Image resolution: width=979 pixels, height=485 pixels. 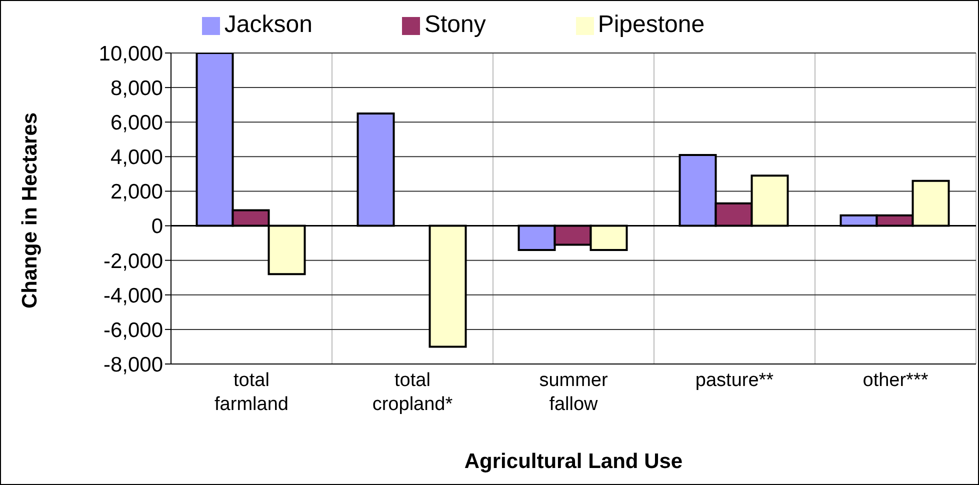 I want to click on y-tick-label: 10,000, so click(x=130, y=54).